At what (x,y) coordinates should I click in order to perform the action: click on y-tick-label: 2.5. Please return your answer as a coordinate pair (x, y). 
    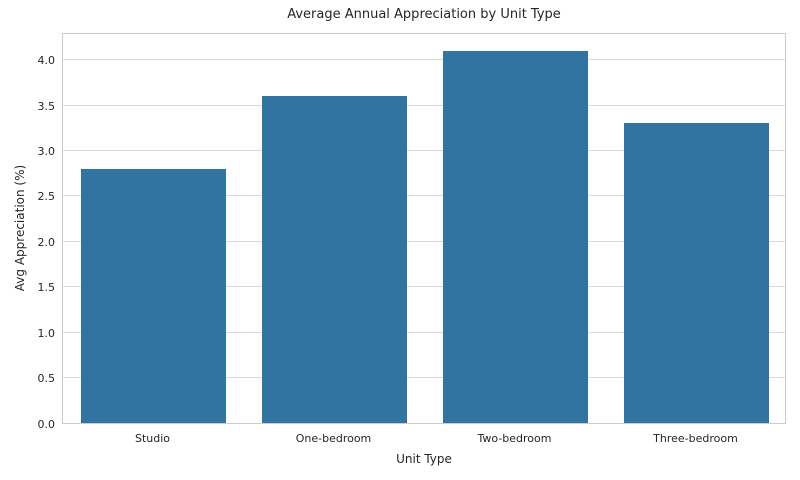
    Looking at the image, I should click on (46, 197).